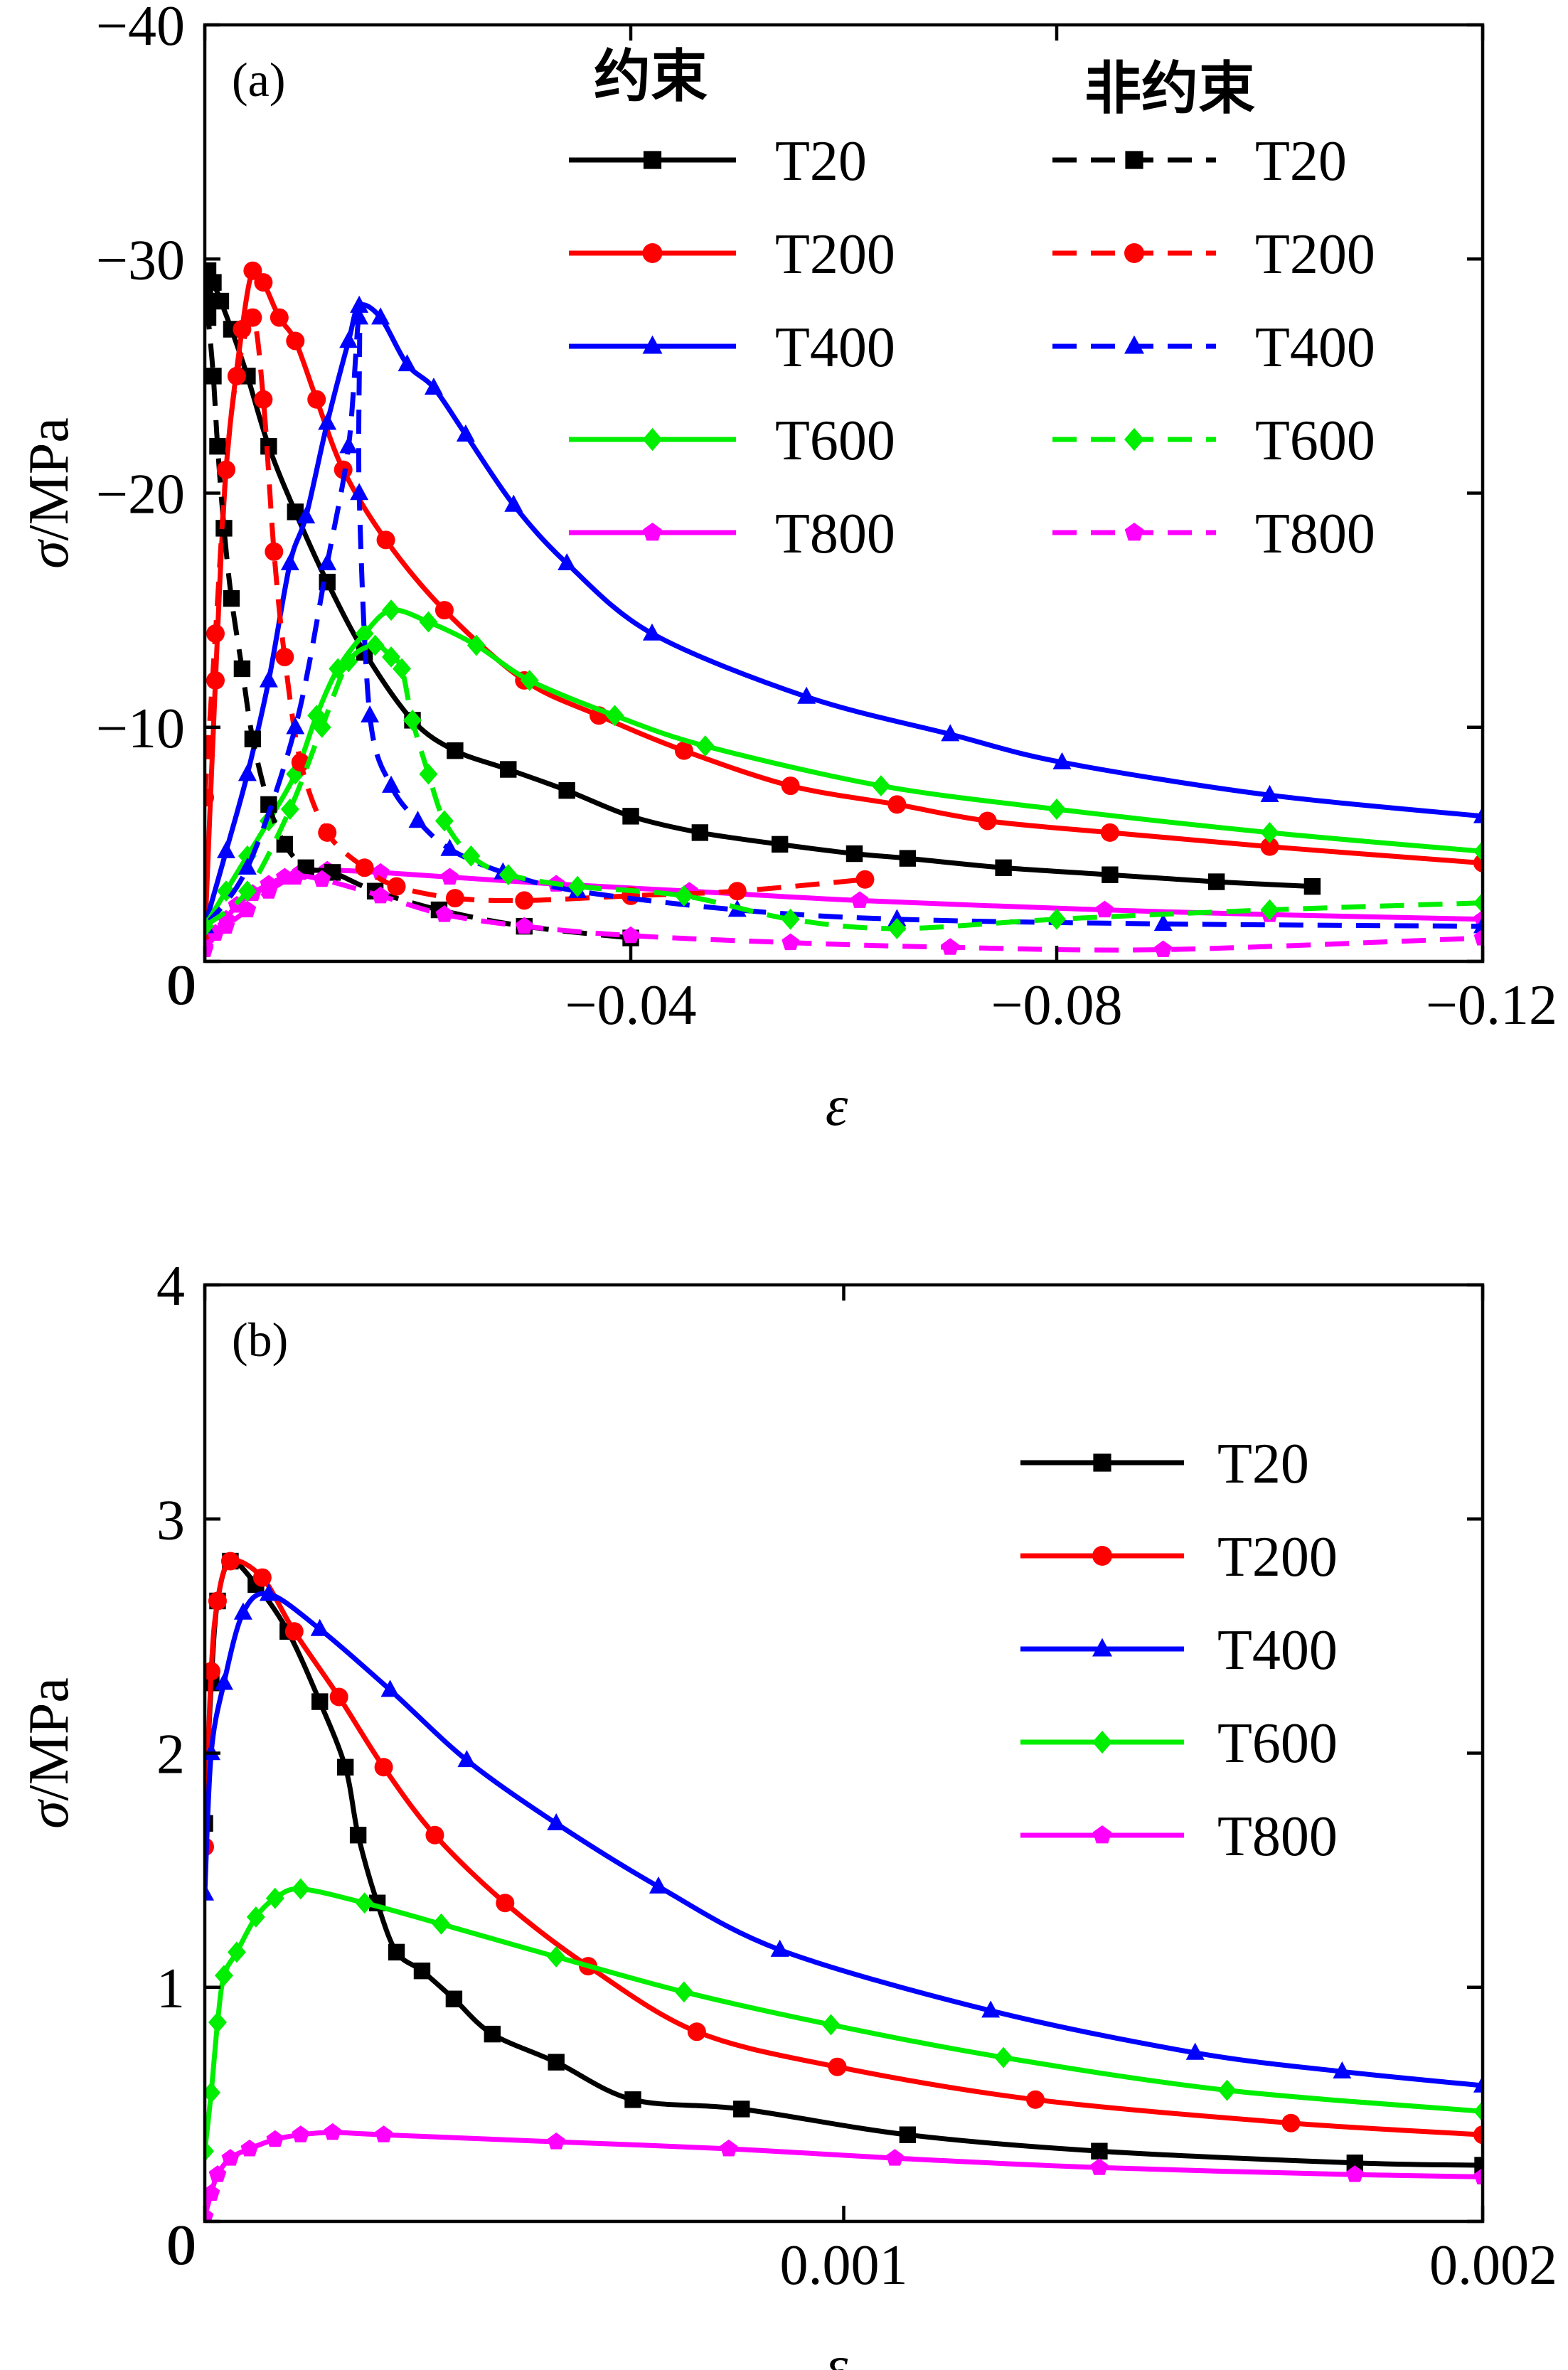 This screenshot has width=1568, height=2370. I want to click on x-tick-label: 0, so click(182, 985).